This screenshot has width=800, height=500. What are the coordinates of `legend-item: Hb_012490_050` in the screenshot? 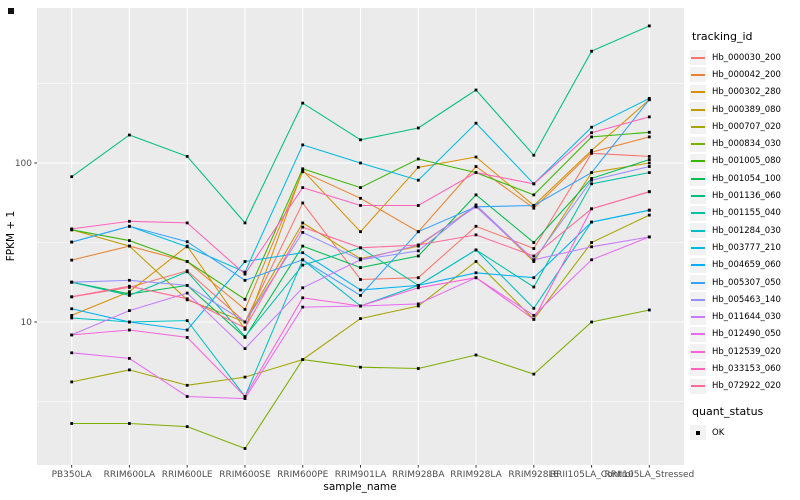 It's located at (745, 334).